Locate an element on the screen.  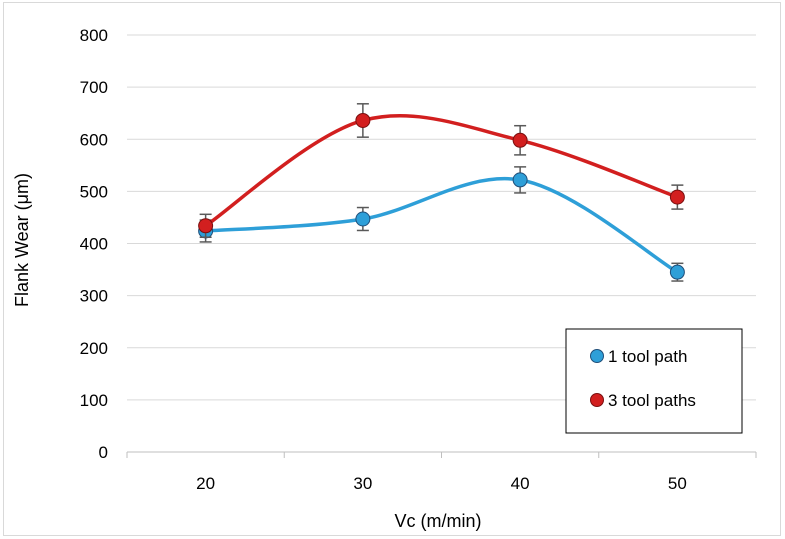
x-axis-tick-marks is located at coordinates (441, 455).